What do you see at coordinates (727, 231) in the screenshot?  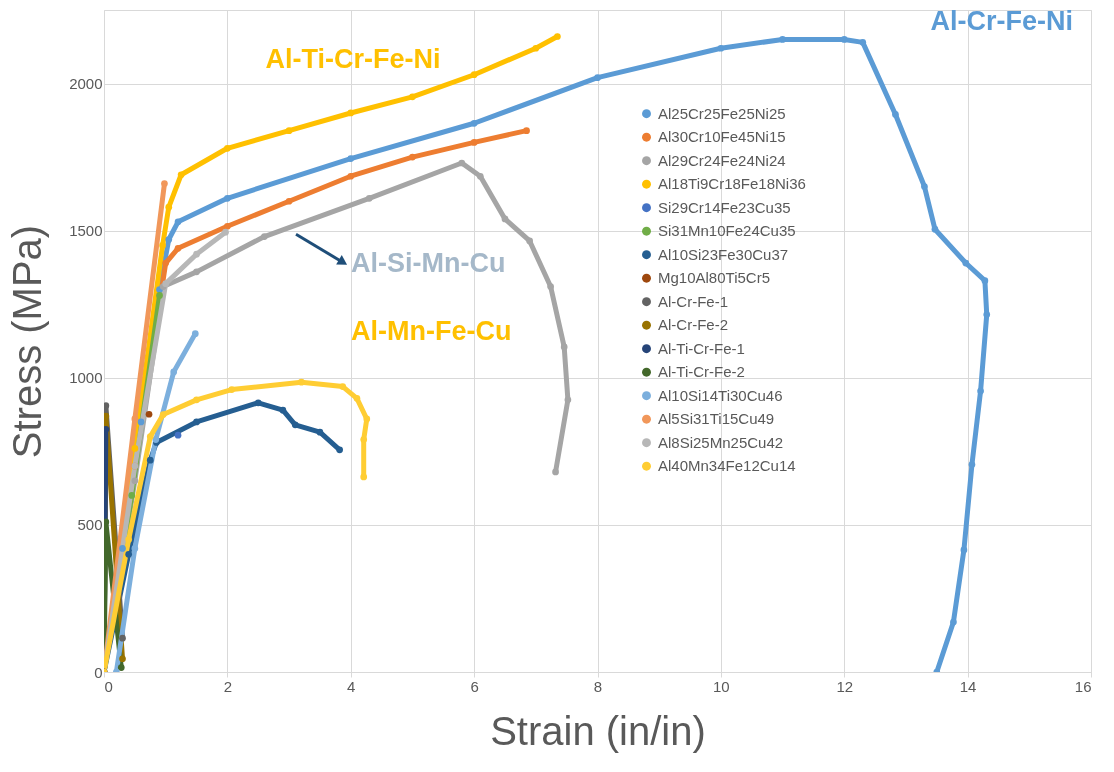 I see `legend-label: Si31Mn10Fe24Cu35` at bounding box center [727, 231].